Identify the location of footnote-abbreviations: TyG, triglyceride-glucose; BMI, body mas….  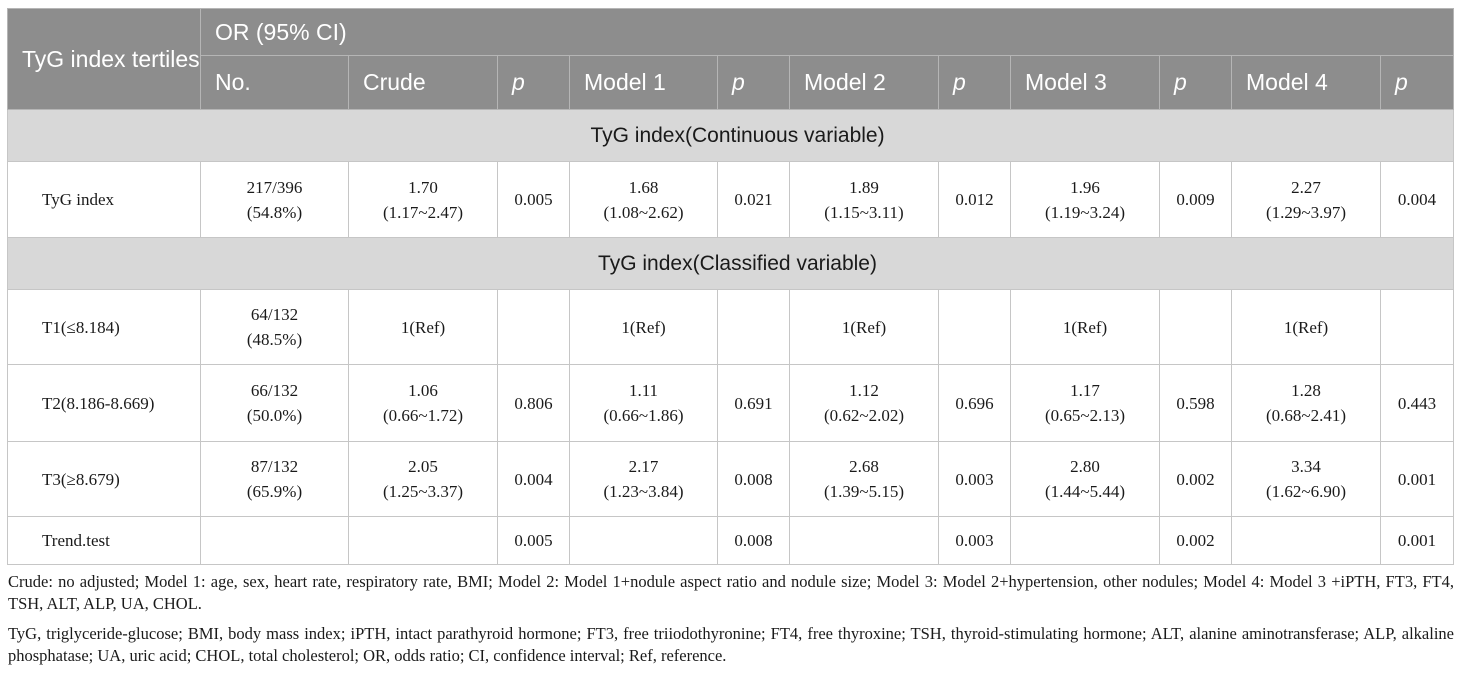
(731, 644).